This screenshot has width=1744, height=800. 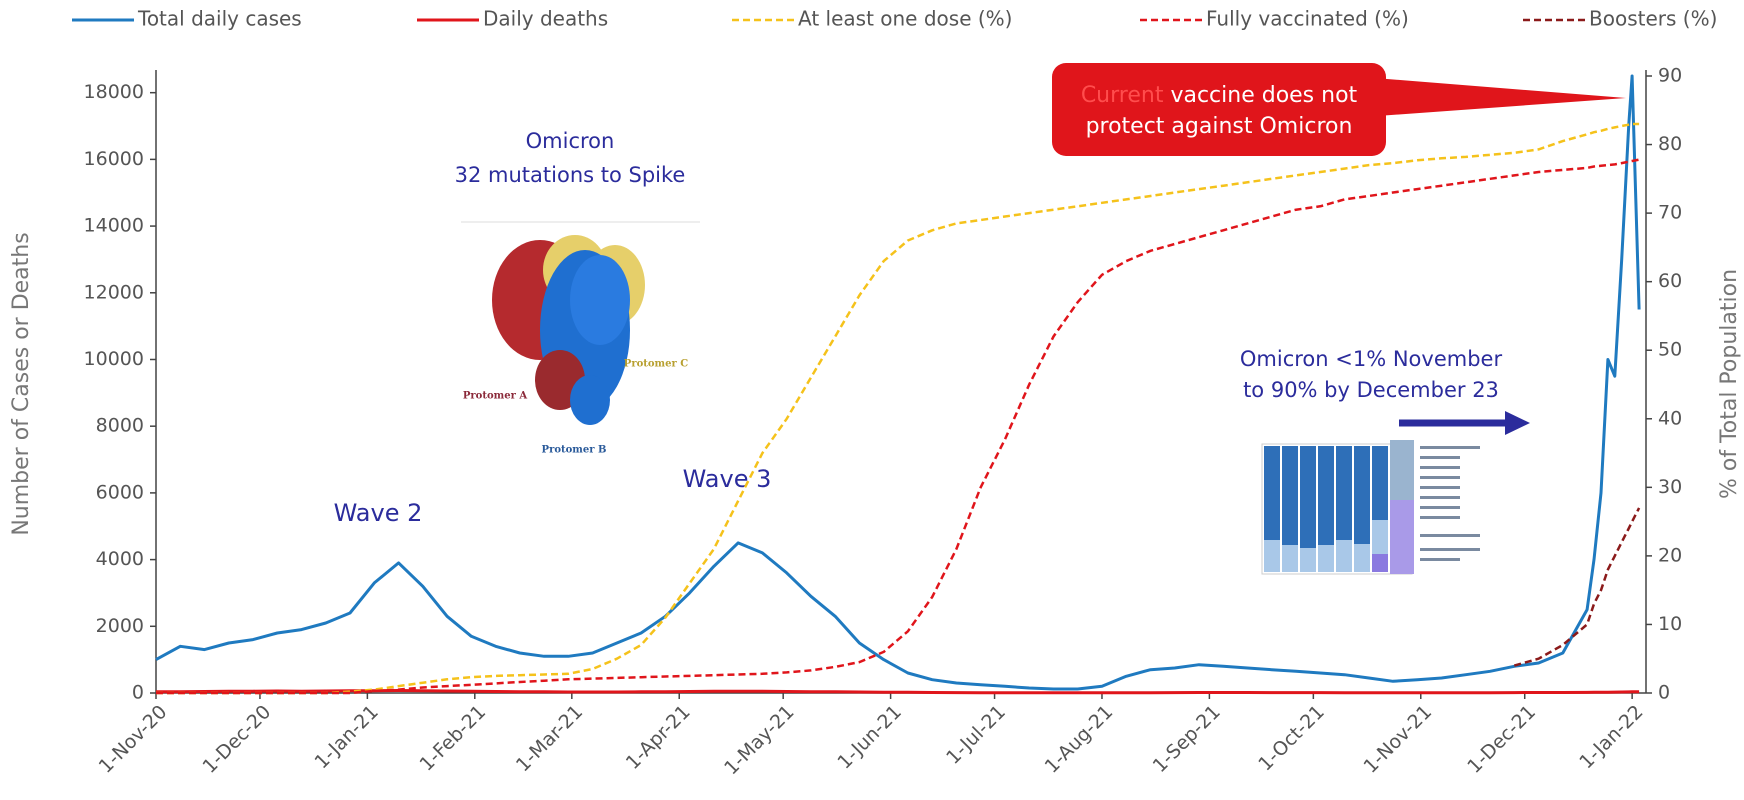 What do you see at coordinates (1664, 693) in the screenshot?
I see `y2-tick-label: 0` at bounding box center [1664, 693].